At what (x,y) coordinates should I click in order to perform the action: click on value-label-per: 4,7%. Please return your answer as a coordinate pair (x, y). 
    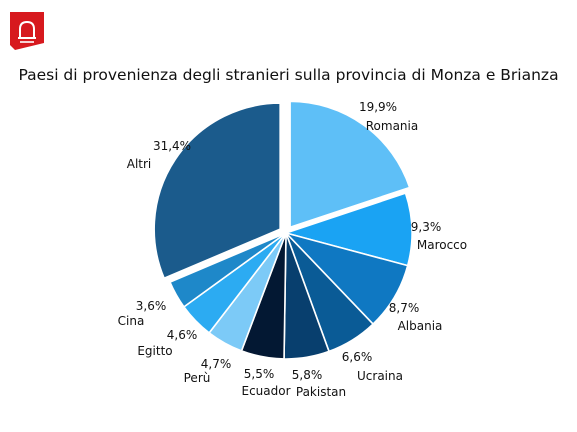
    Looking at the image, I should click on (216, 364).